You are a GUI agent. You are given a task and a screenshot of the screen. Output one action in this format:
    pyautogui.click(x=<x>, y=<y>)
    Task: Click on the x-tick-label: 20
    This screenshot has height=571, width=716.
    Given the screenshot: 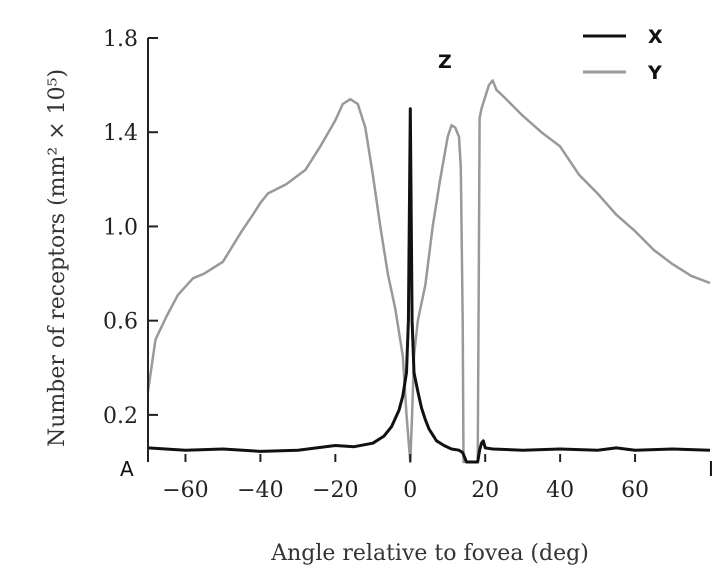 What is the action you would take?
    pyautogui.click(x=485, y=490)
    